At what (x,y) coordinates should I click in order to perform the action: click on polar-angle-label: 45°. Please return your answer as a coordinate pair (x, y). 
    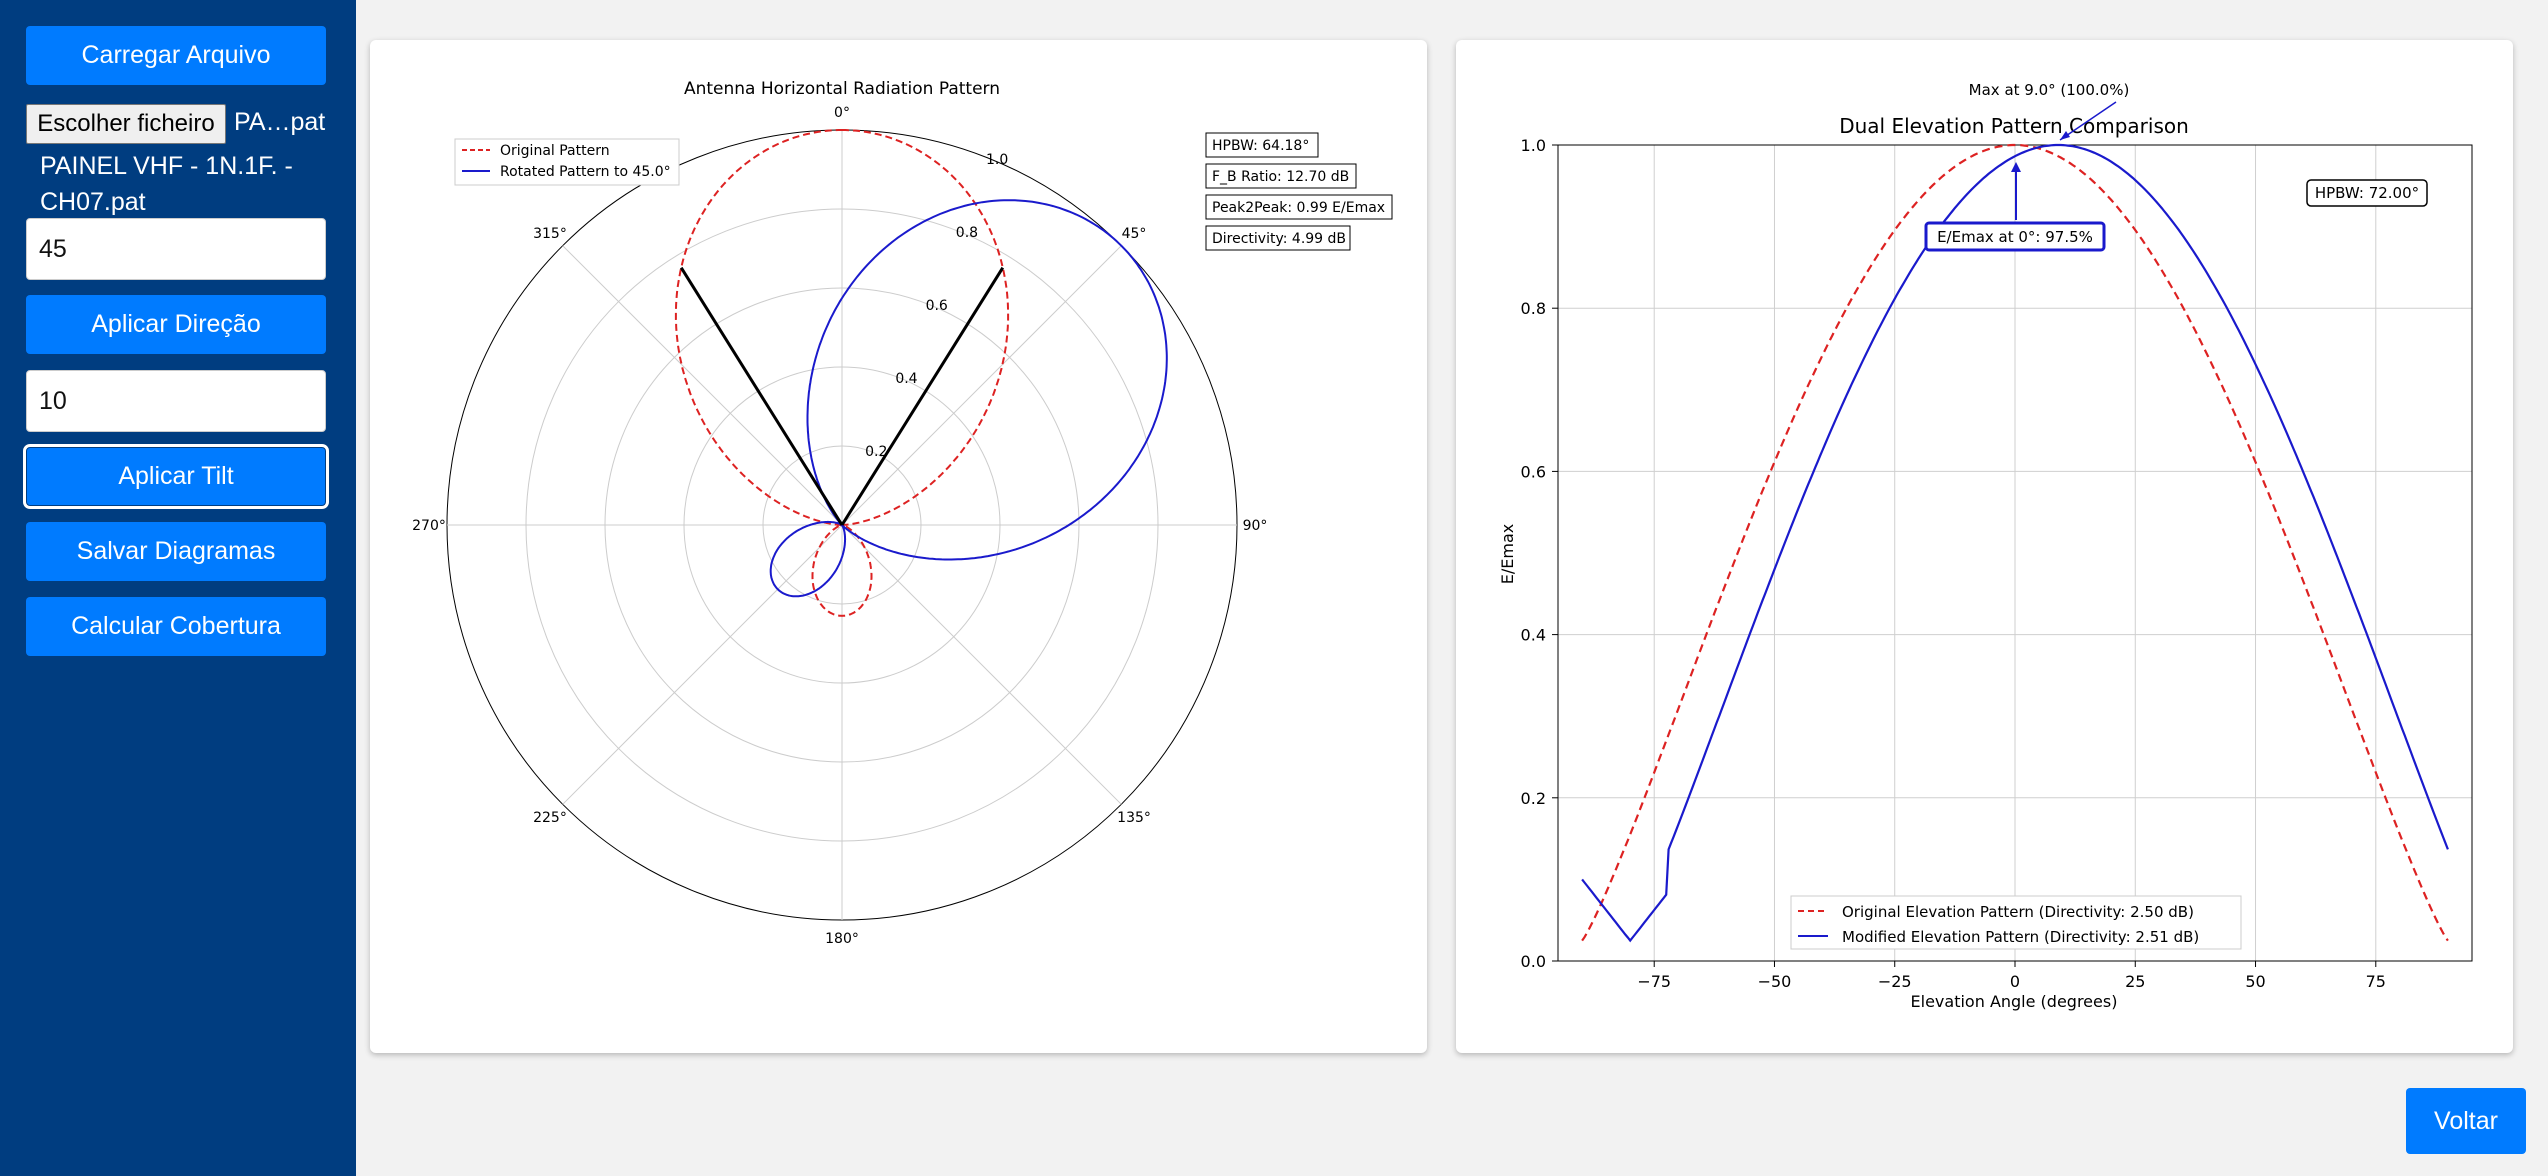
    Looking at the image, I should click on (1134, 234).